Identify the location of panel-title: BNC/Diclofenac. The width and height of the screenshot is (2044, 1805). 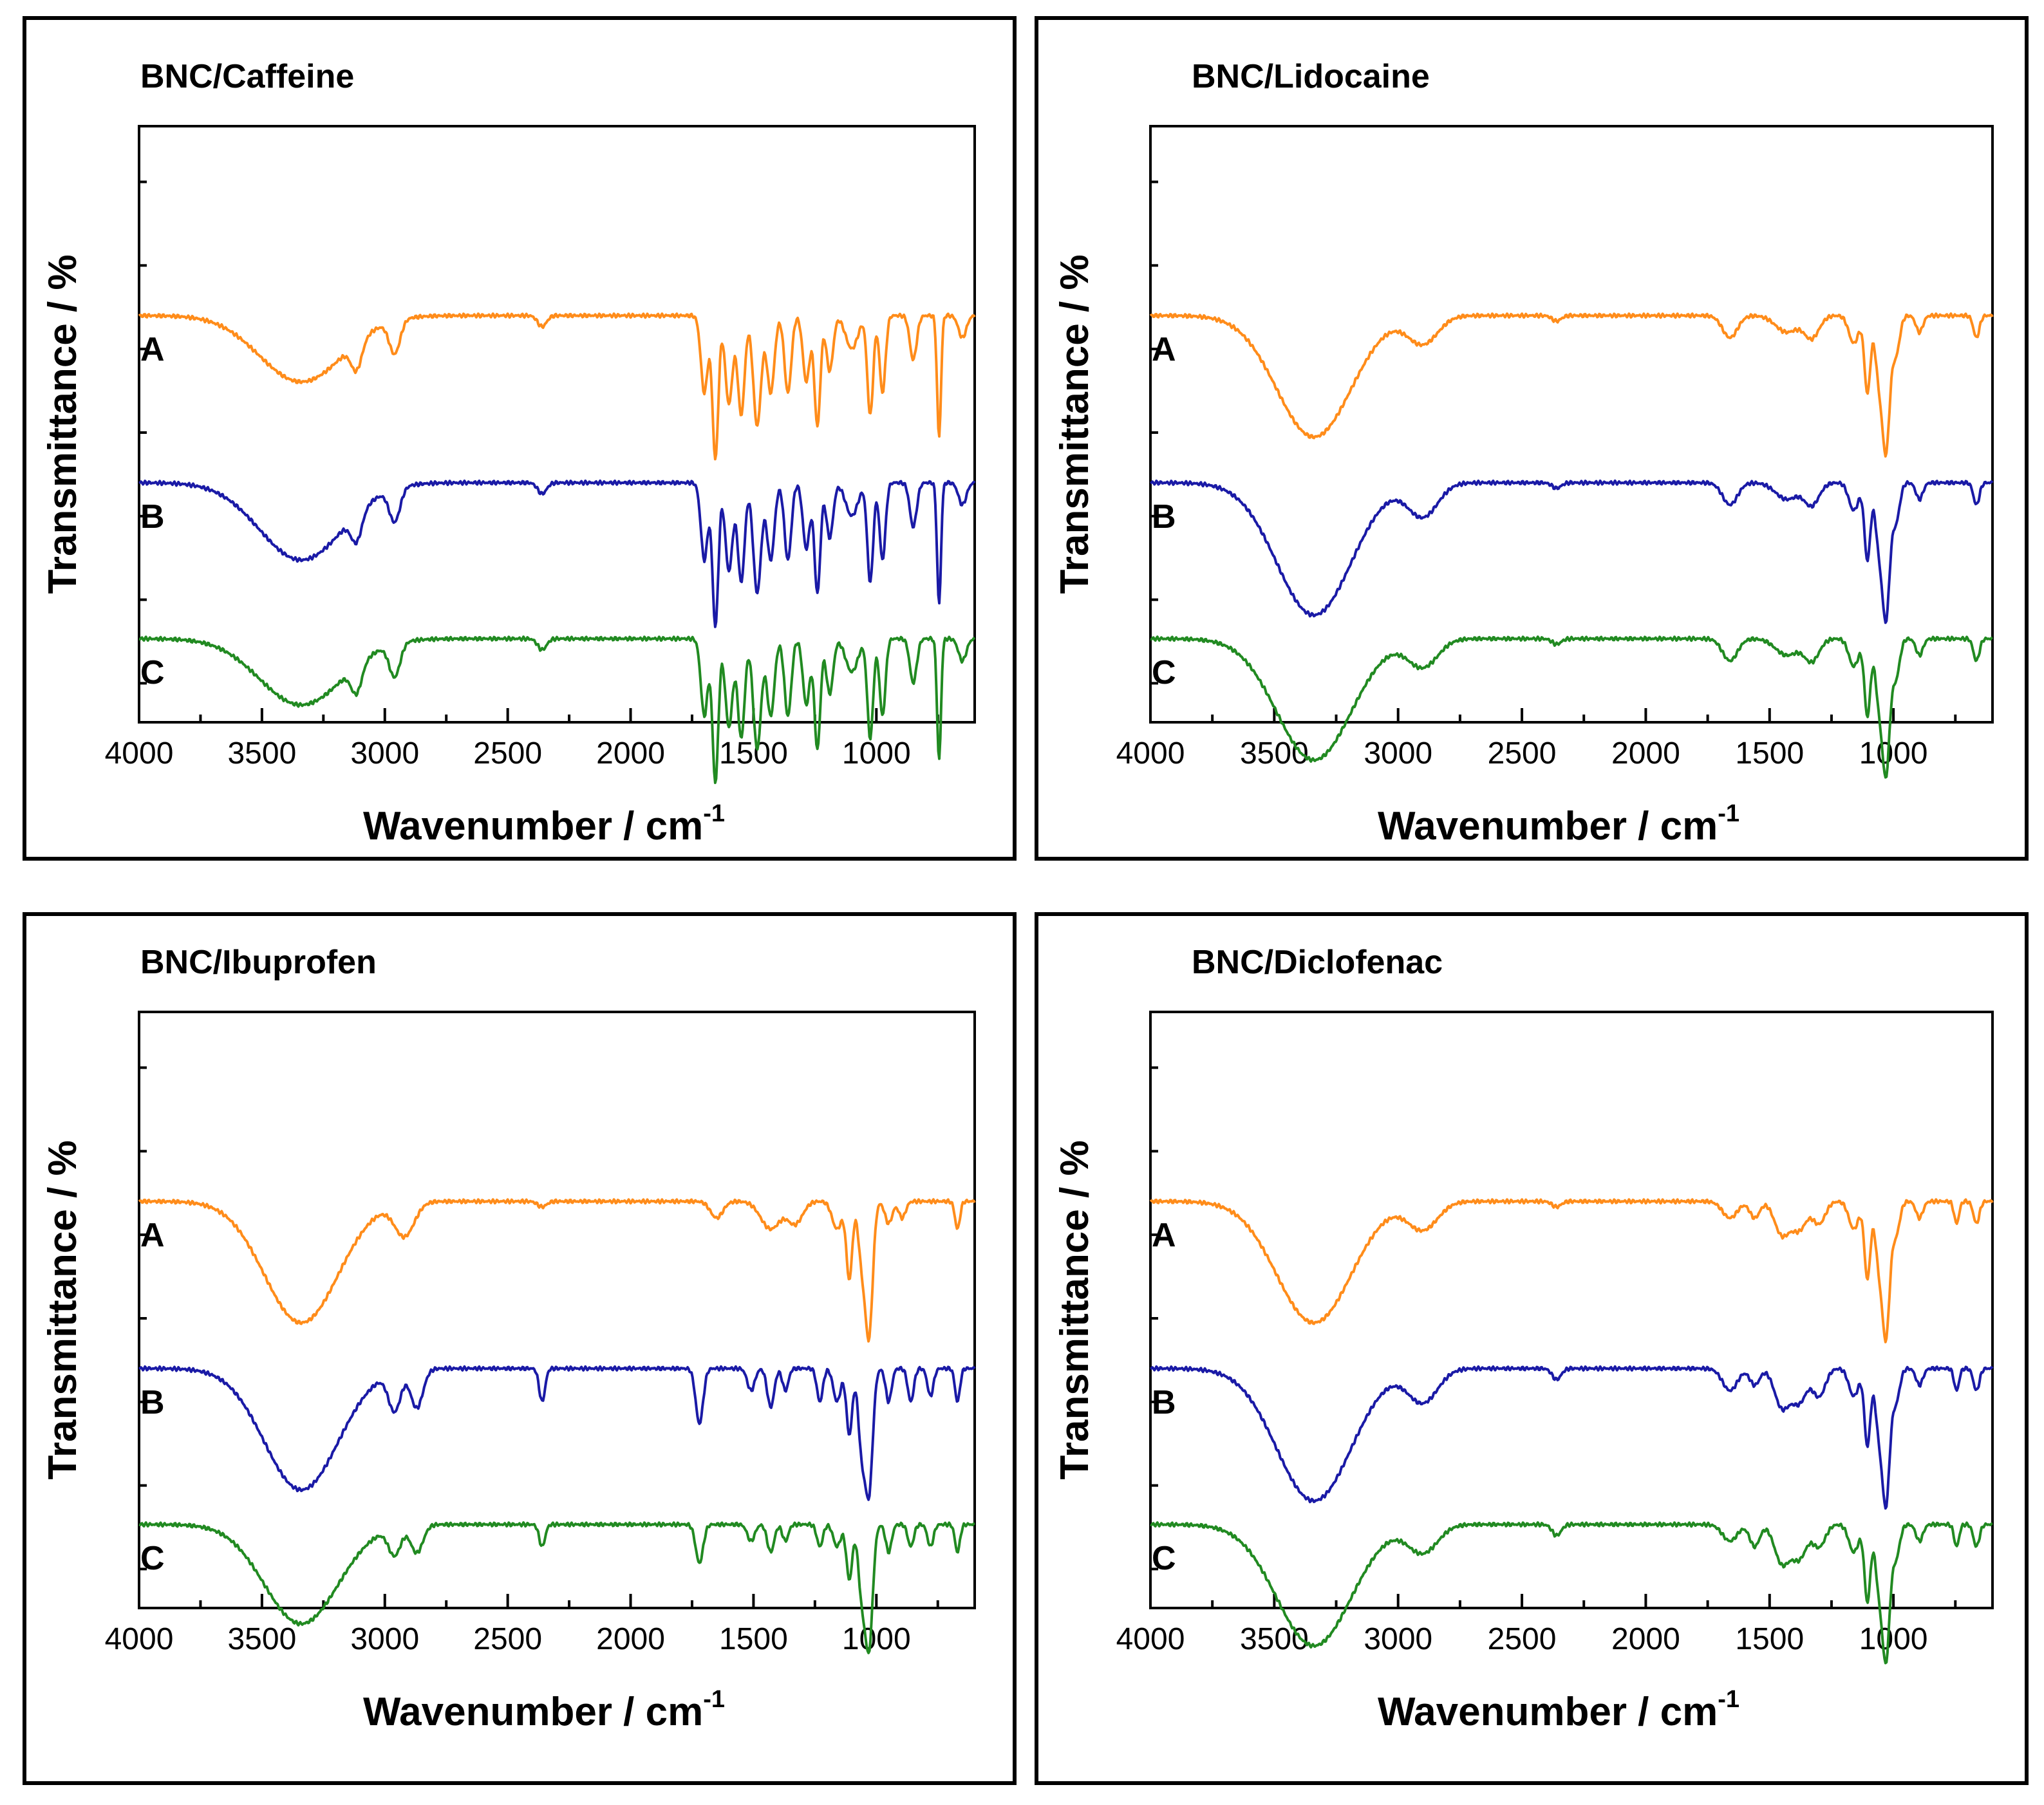
(1317, 962).